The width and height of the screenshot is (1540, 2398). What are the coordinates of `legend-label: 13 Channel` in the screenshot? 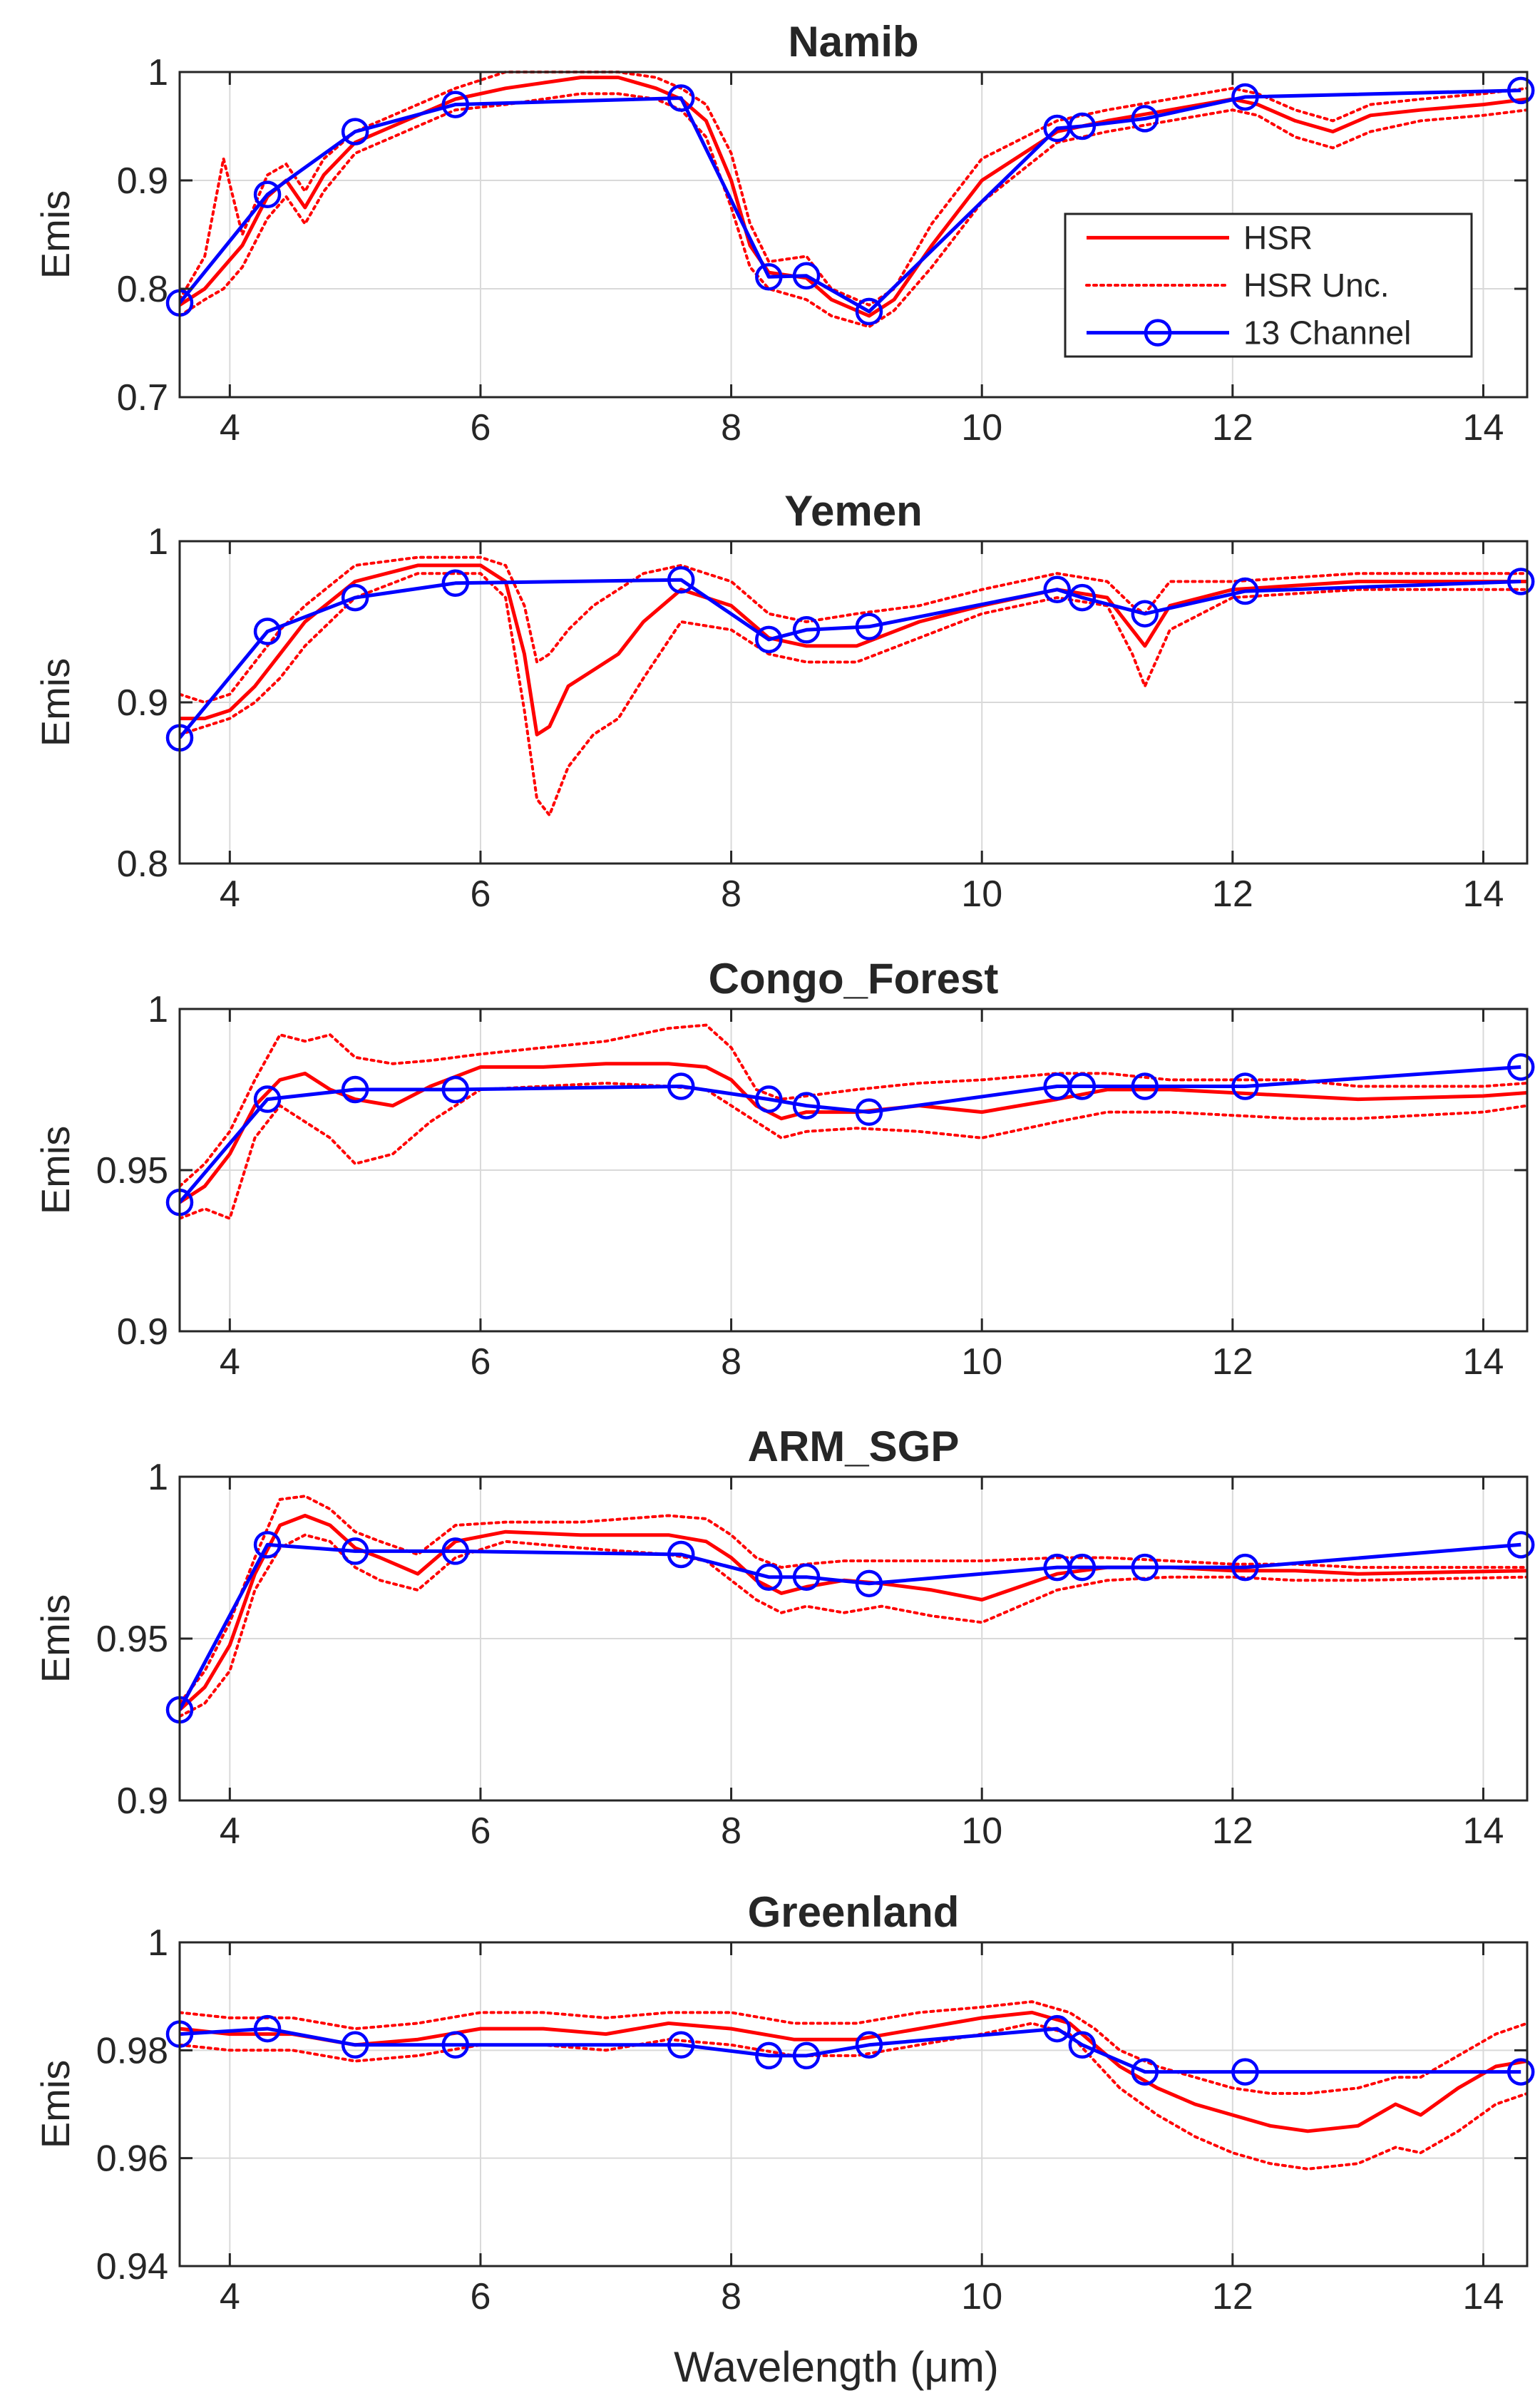 It's located at (1327, 333).